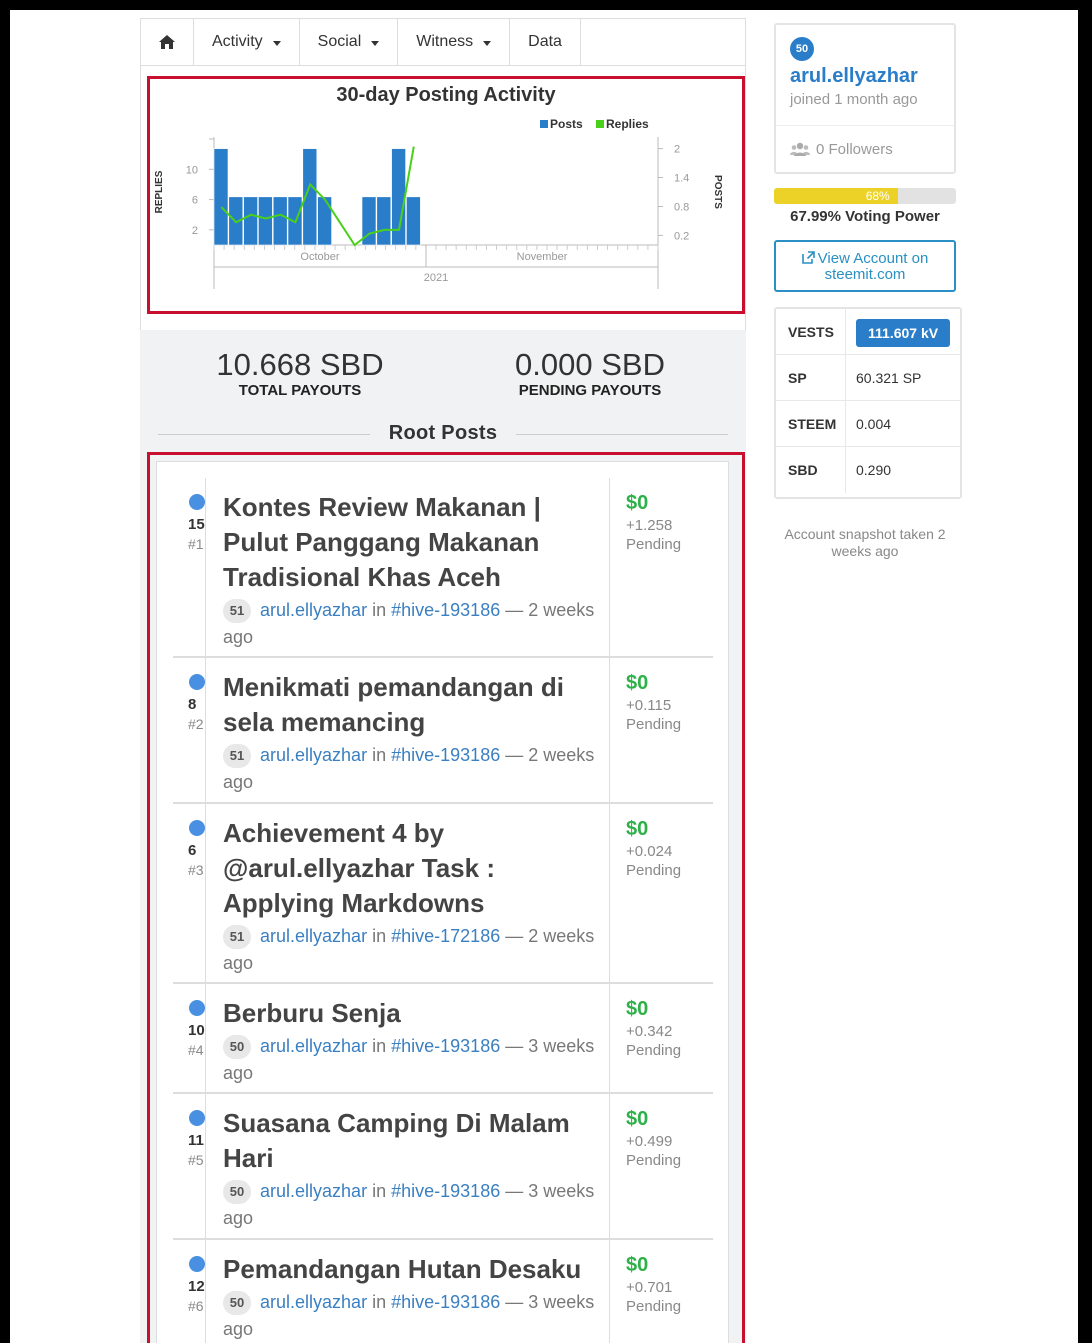 This screenshot has height=1343, width=1092. I want to click on post-value: $0 +0.024 Pending, so click(661, 893).